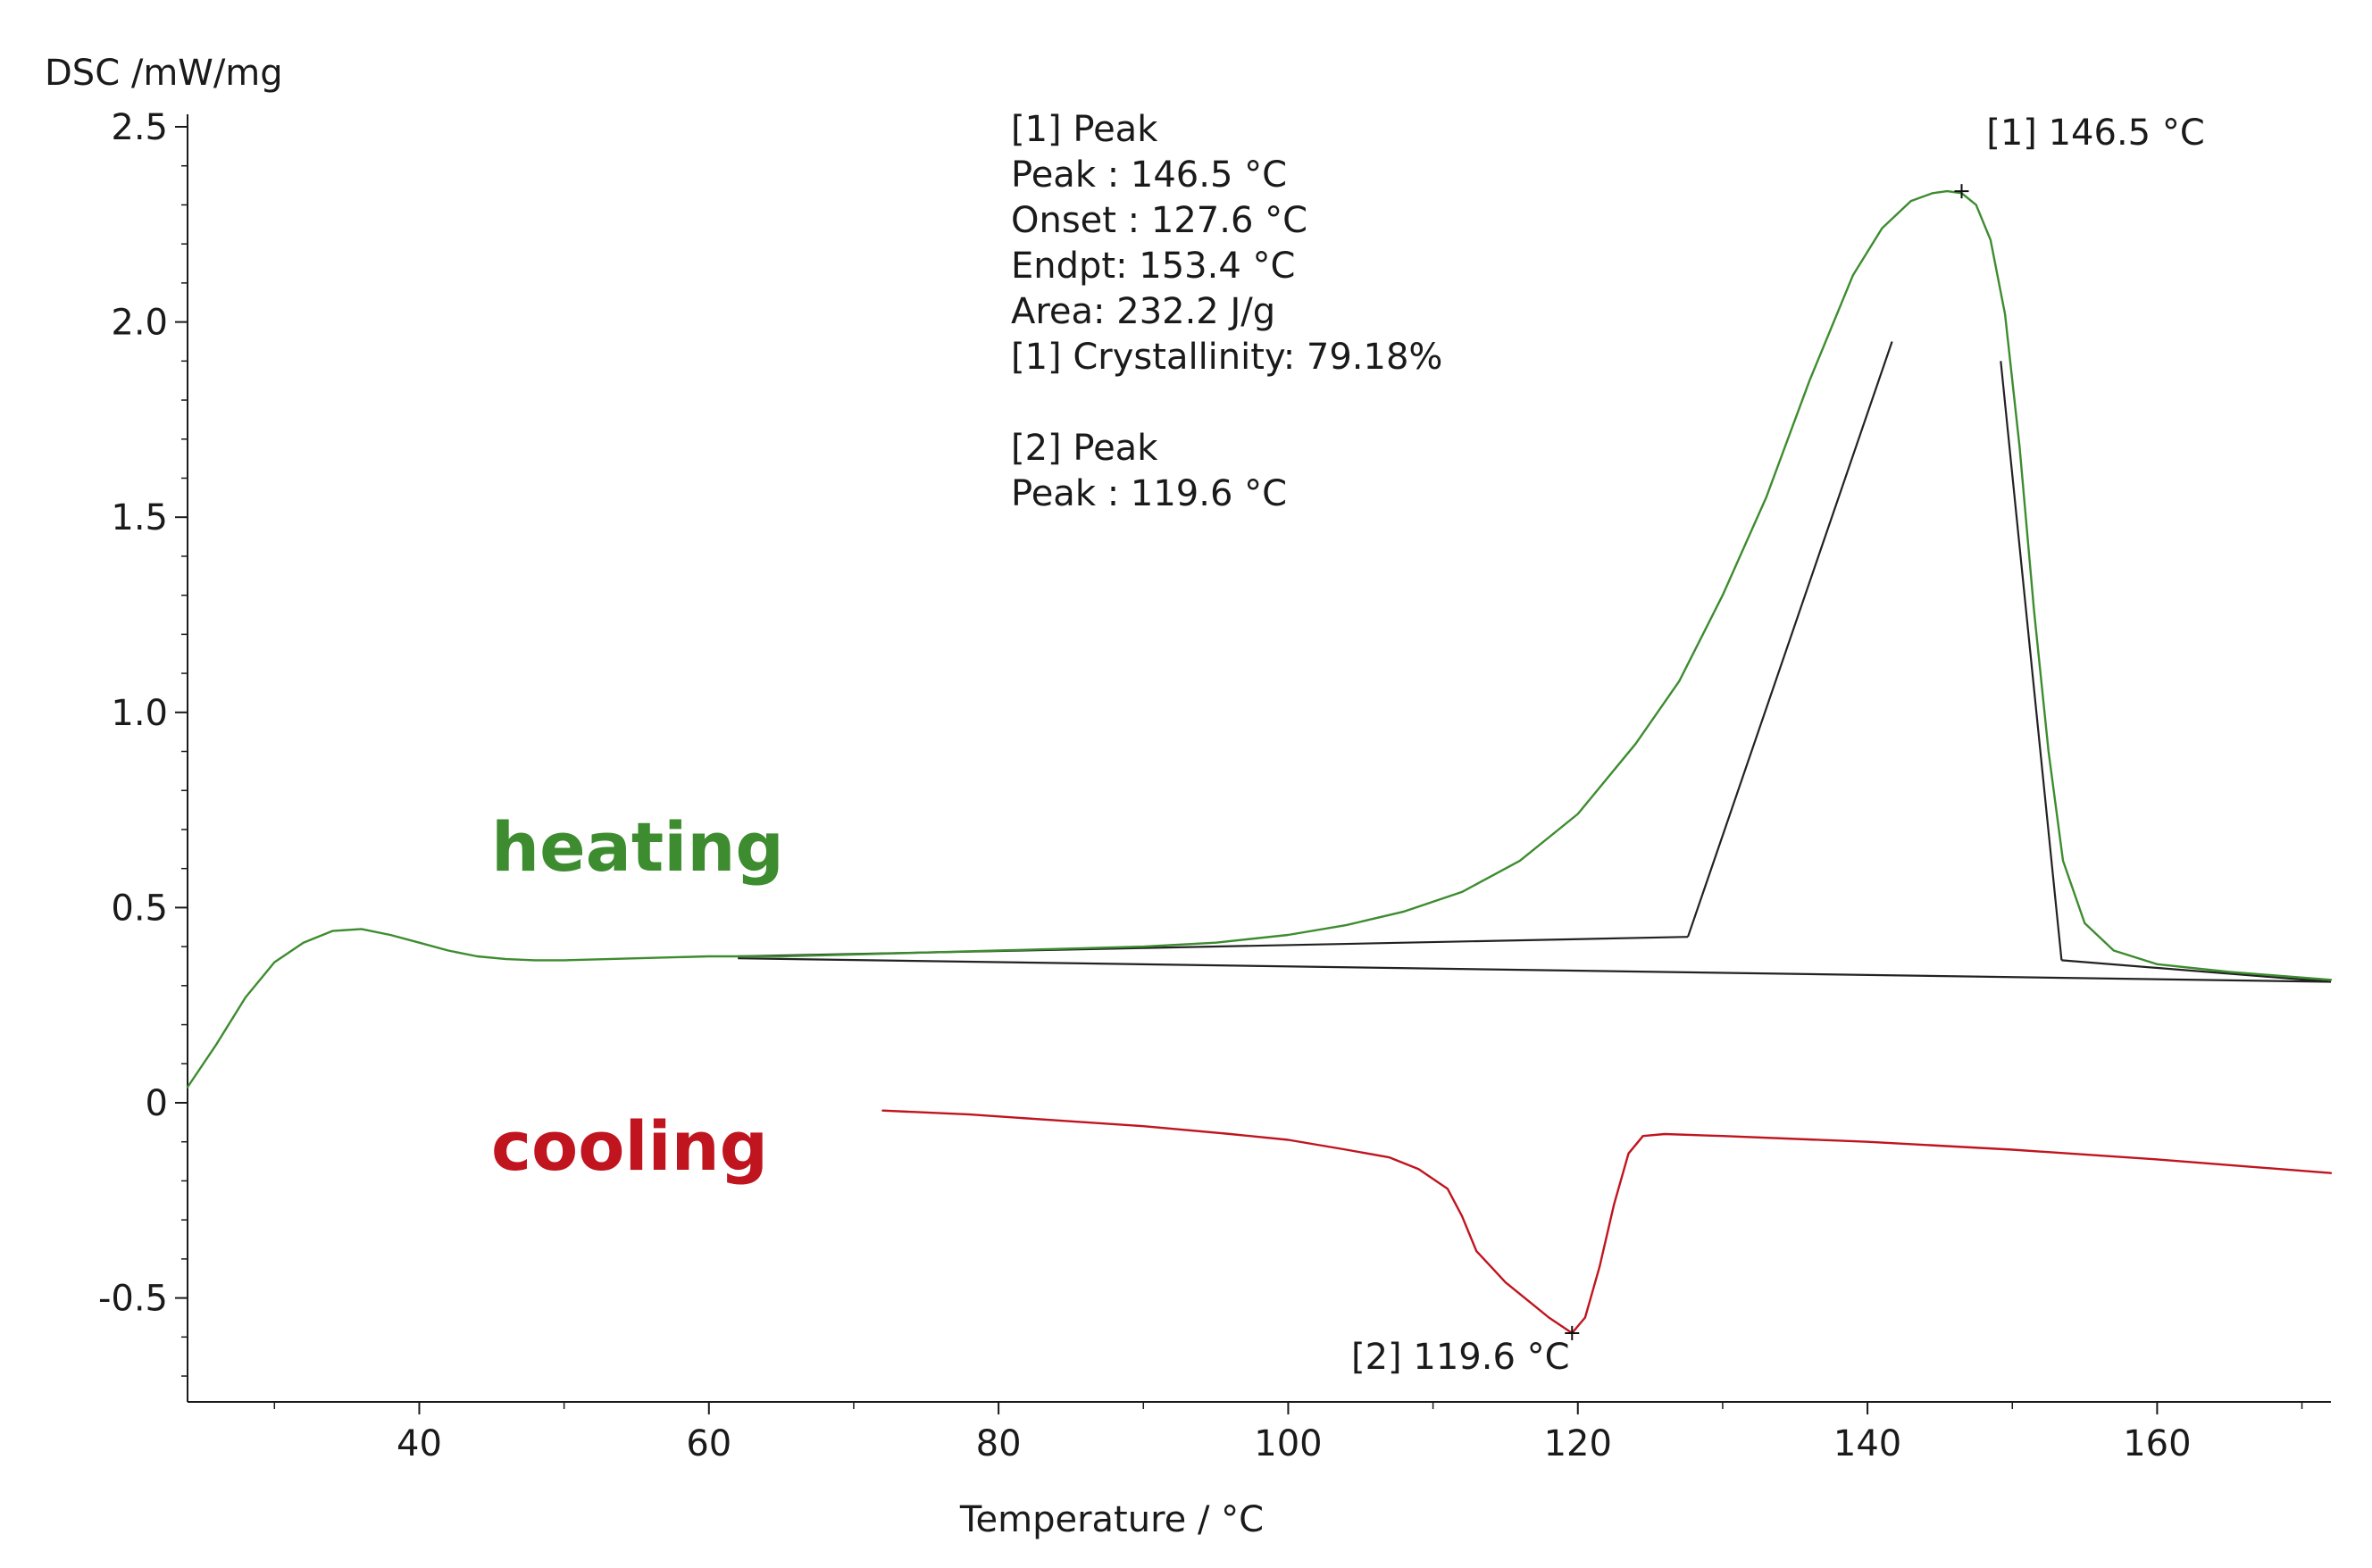 This screenshot has height=1568, width=2372. What do you see at coordinates (419, 1443) in the screenshot?
I see `x-tick-label: 40` at bounding box center [419, 1443].